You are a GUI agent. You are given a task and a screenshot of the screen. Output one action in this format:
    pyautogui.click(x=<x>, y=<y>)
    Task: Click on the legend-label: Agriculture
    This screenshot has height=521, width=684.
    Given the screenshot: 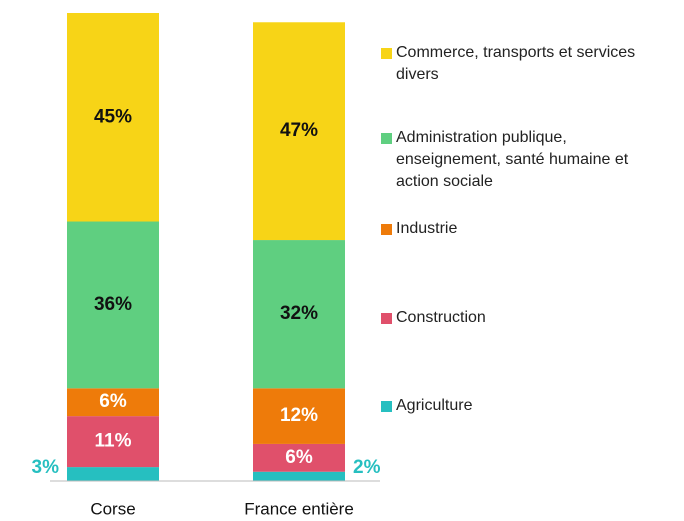 What is the action you would take?
    pyautogui.click(x=434, y=405)
    